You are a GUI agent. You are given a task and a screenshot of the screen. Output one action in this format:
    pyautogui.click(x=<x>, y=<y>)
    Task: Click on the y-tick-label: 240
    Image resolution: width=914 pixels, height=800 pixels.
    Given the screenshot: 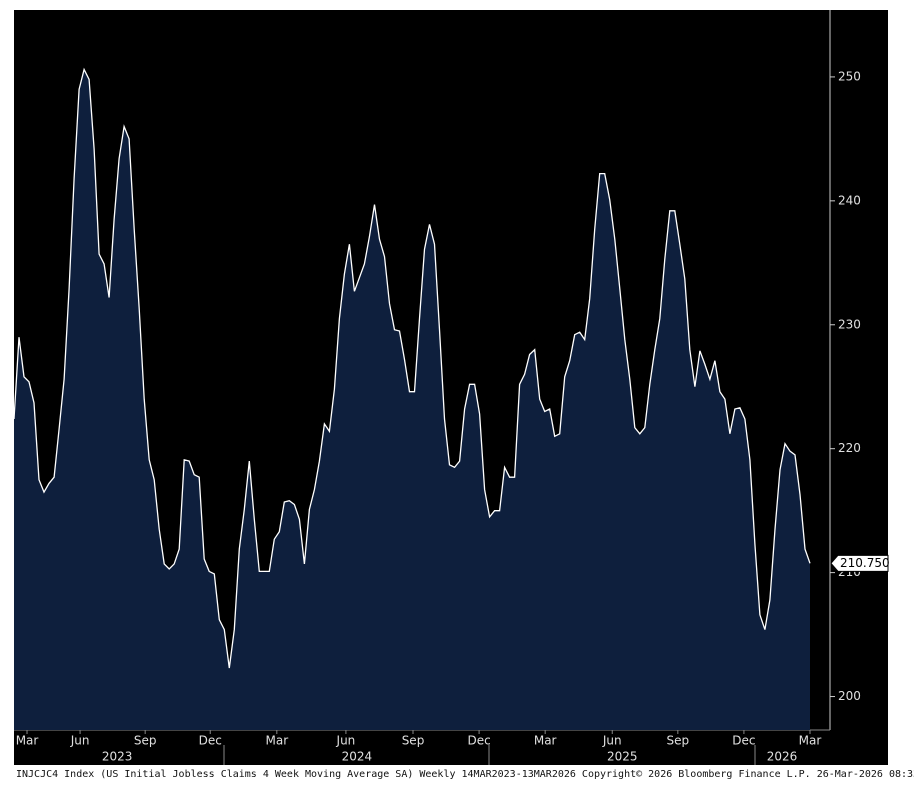 What is the action you would take?
    pyautogui.click(x=849, y=200)
    